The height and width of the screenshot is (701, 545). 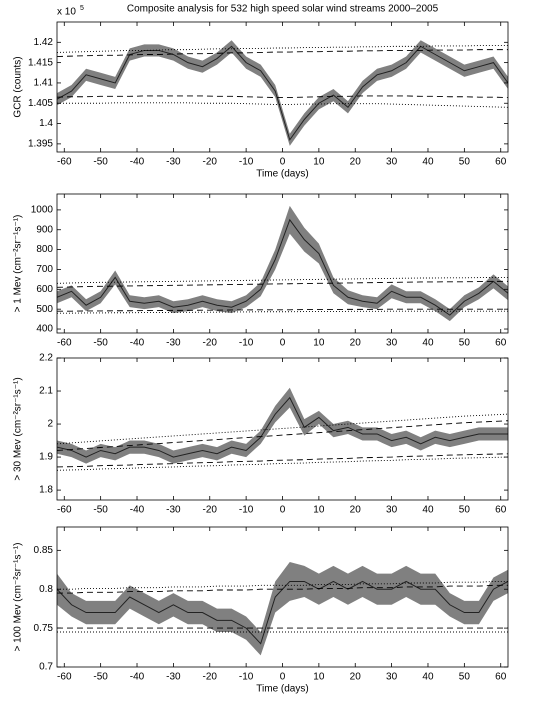 I want to click on y-tick-label: 600, so click(x=44, y=289).